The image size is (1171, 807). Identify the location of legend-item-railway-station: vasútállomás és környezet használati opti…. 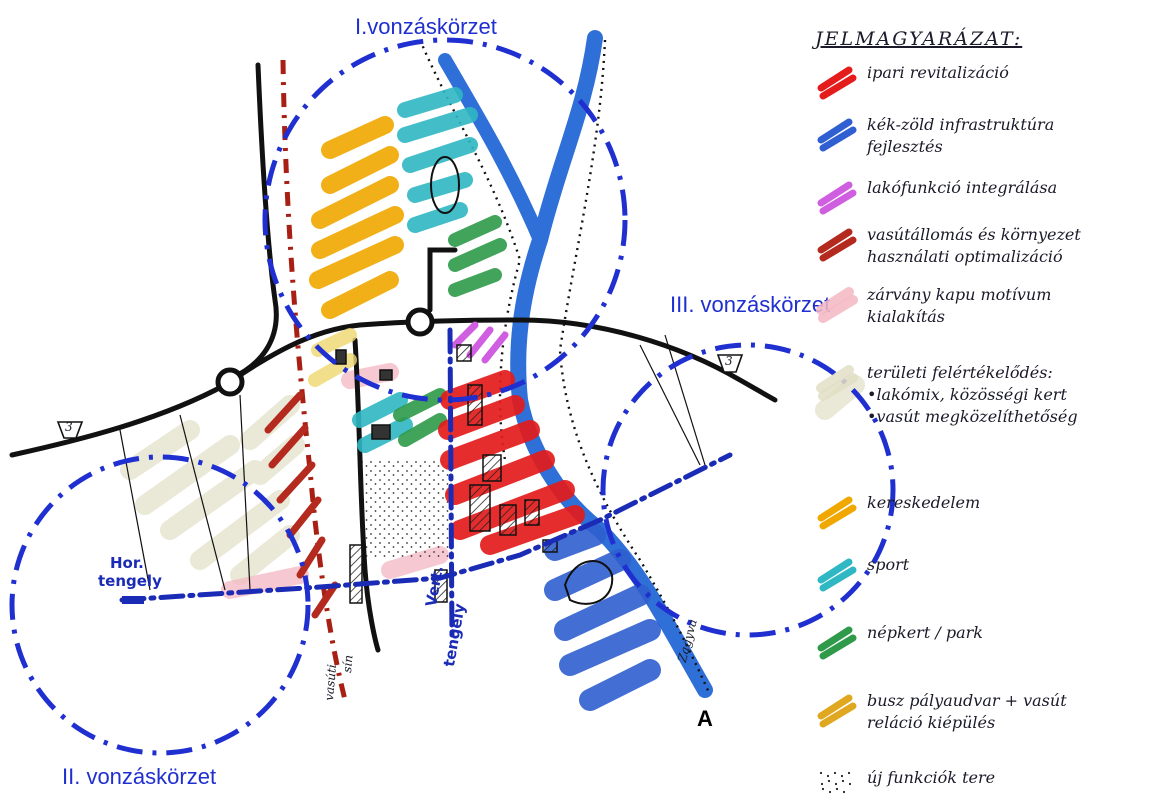
(993, 250).